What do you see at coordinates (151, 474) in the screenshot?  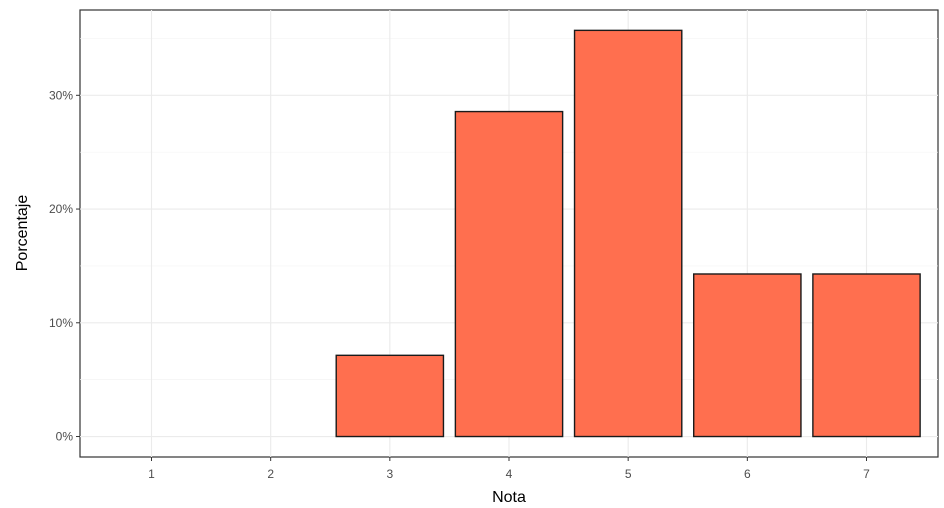 I see `x-tick-label: 1` at bounding box center [151, 474].